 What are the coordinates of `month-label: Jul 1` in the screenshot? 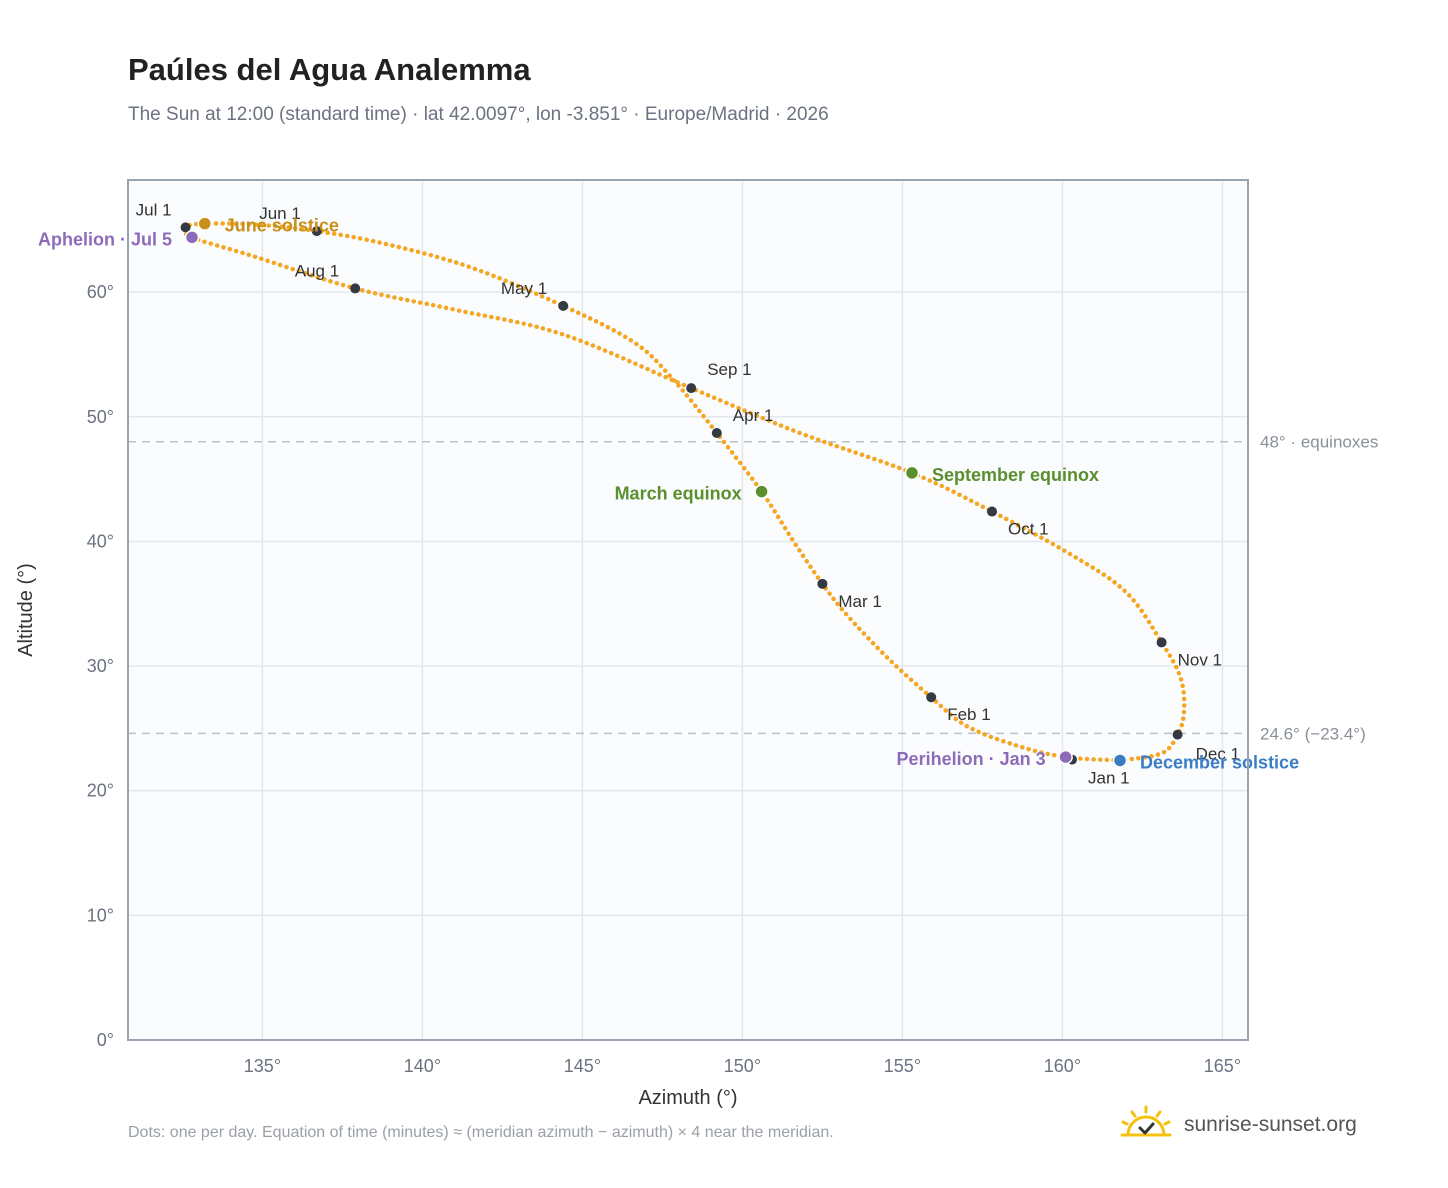 It's located at (154, 209).